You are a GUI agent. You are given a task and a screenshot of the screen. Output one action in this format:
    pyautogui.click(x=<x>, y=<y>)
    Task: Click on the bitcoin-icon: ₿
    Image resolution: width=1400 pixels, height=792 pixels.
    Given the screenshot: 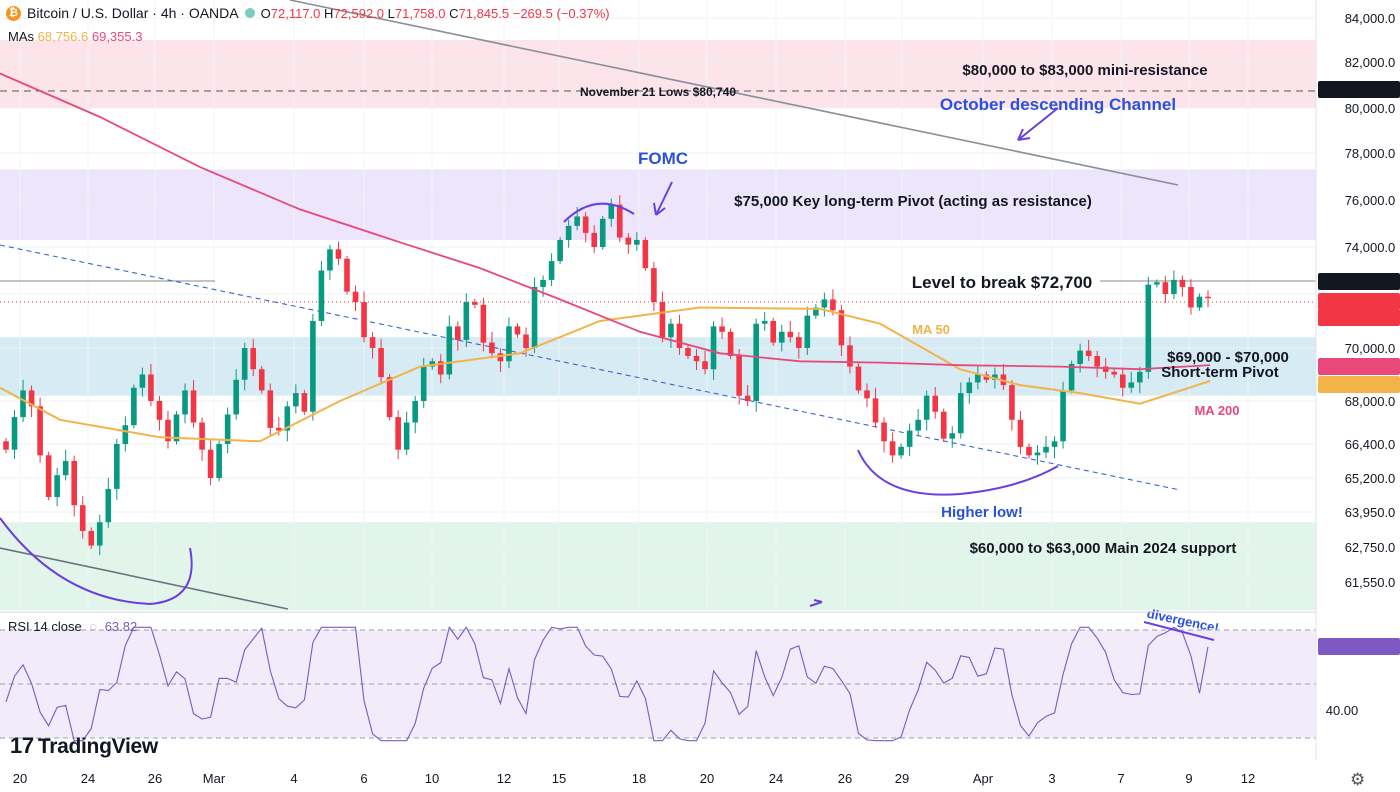 What is the action you would take?
    pyautogui.click(x=13, y=13)
    